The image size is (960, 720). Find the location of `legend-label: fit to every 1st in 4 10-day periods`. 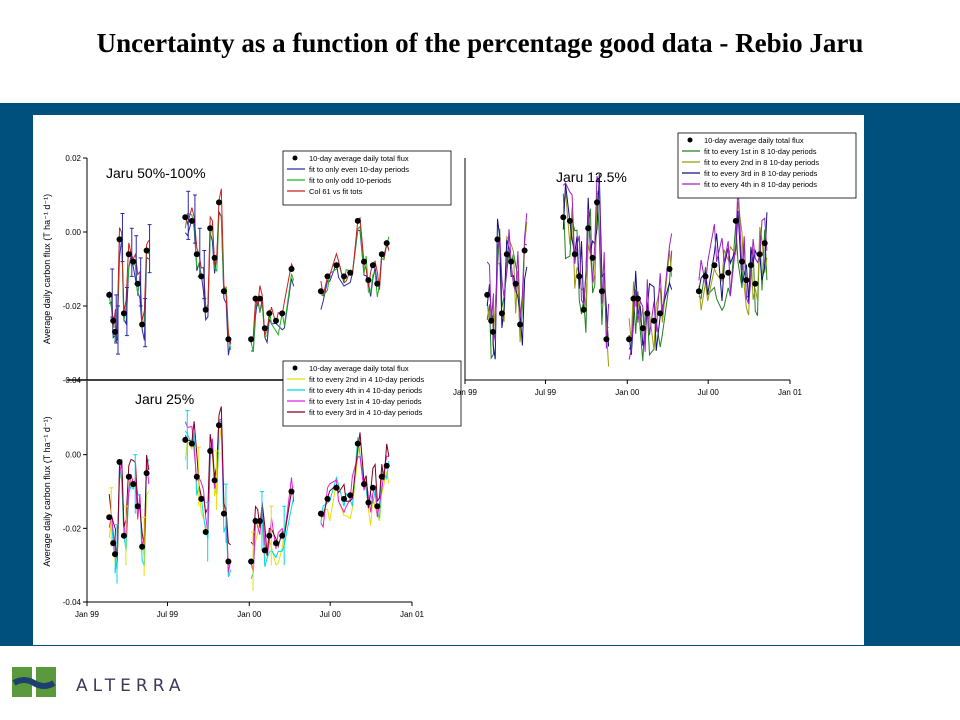

legend-label: fit to every 1st in 4 10-day periods is located at coordinates (365, 401).